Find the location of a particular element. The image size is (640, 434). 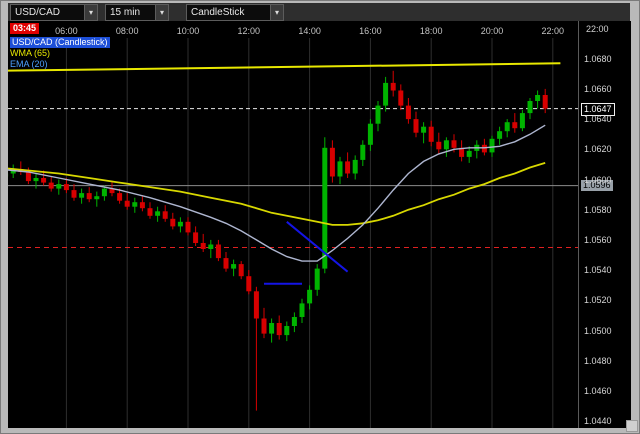

current-price-label: 1.0647 is located at coordinates (598, 109).